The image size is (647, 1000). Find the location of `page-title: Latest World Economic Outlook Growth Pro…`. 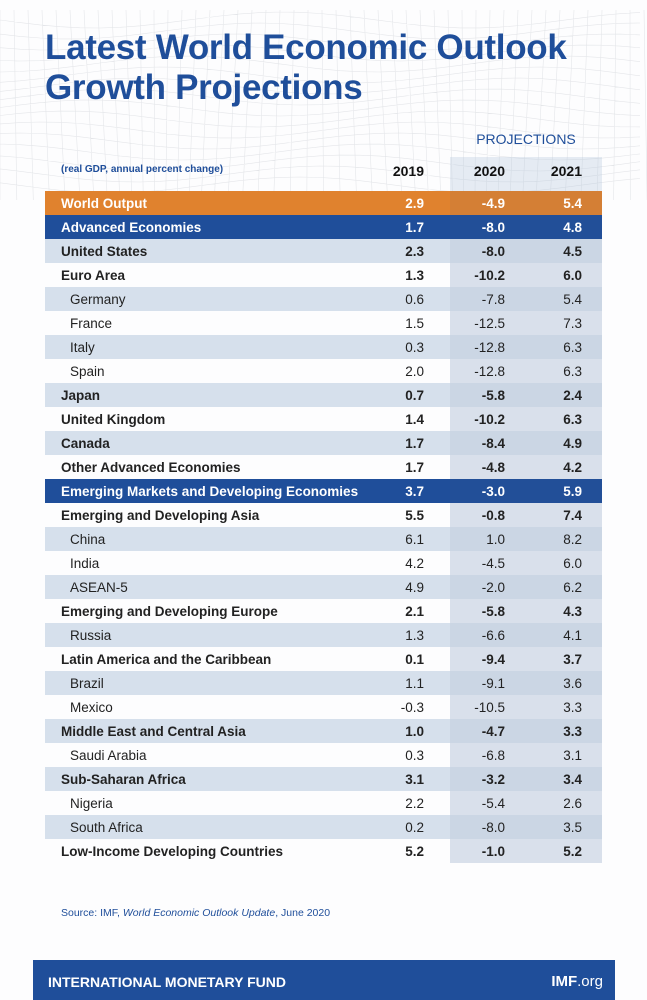

page-title: Latest World Economic Outlook Growth Pro… is located at coordinates (306, 68).